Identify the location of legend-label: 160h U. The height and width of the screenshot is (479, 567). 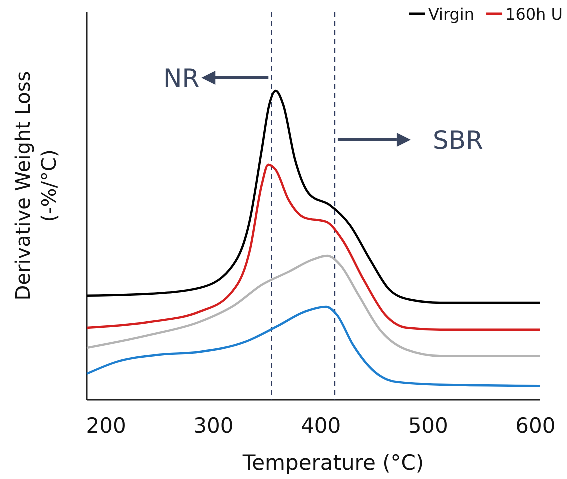
(534, 14).